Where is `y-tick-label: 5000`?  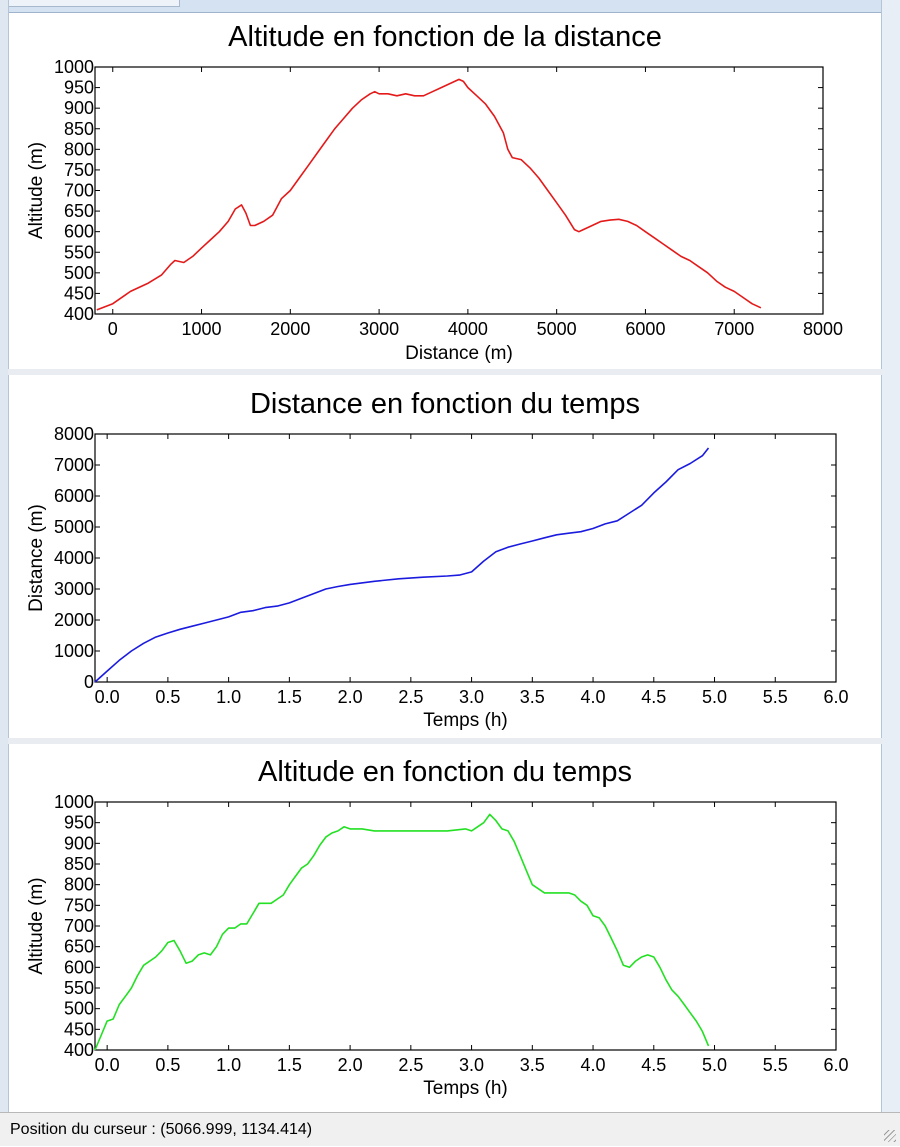
y-tick-label: 5000 is located at coordinates (74, 527).